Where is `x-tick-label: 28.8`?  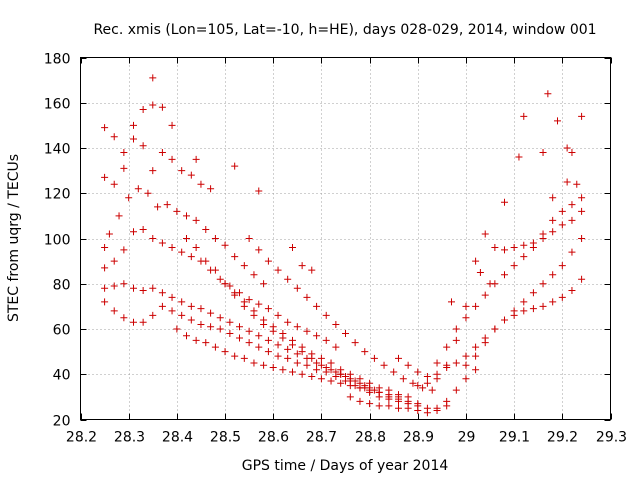
x-tick-label: 28.8 is located at coordinates (370, 438).